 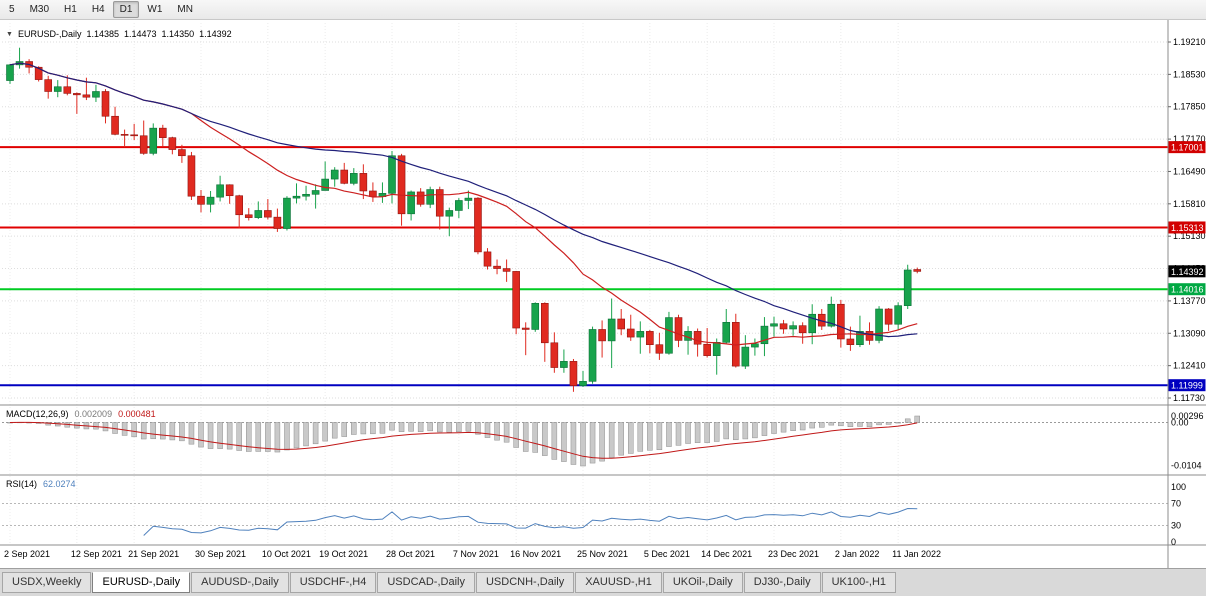 I want to click on timeframe-button-h4: H4, so click(x=98, y=9).